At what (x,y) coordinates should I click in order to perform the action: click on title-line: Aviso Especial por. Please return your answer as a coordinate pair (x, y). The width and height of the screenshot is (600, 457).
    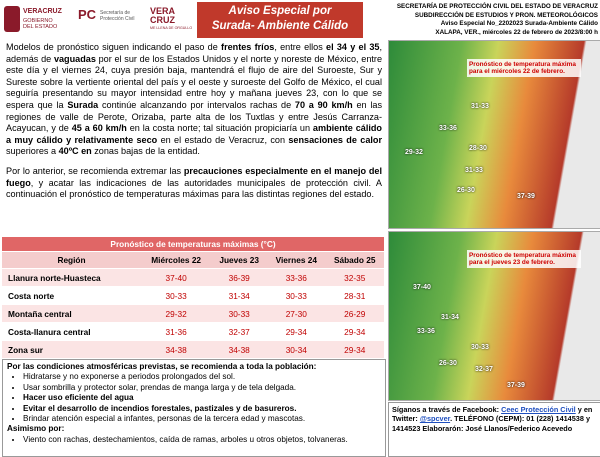
    Looking at the image, I should click on (280, 11).